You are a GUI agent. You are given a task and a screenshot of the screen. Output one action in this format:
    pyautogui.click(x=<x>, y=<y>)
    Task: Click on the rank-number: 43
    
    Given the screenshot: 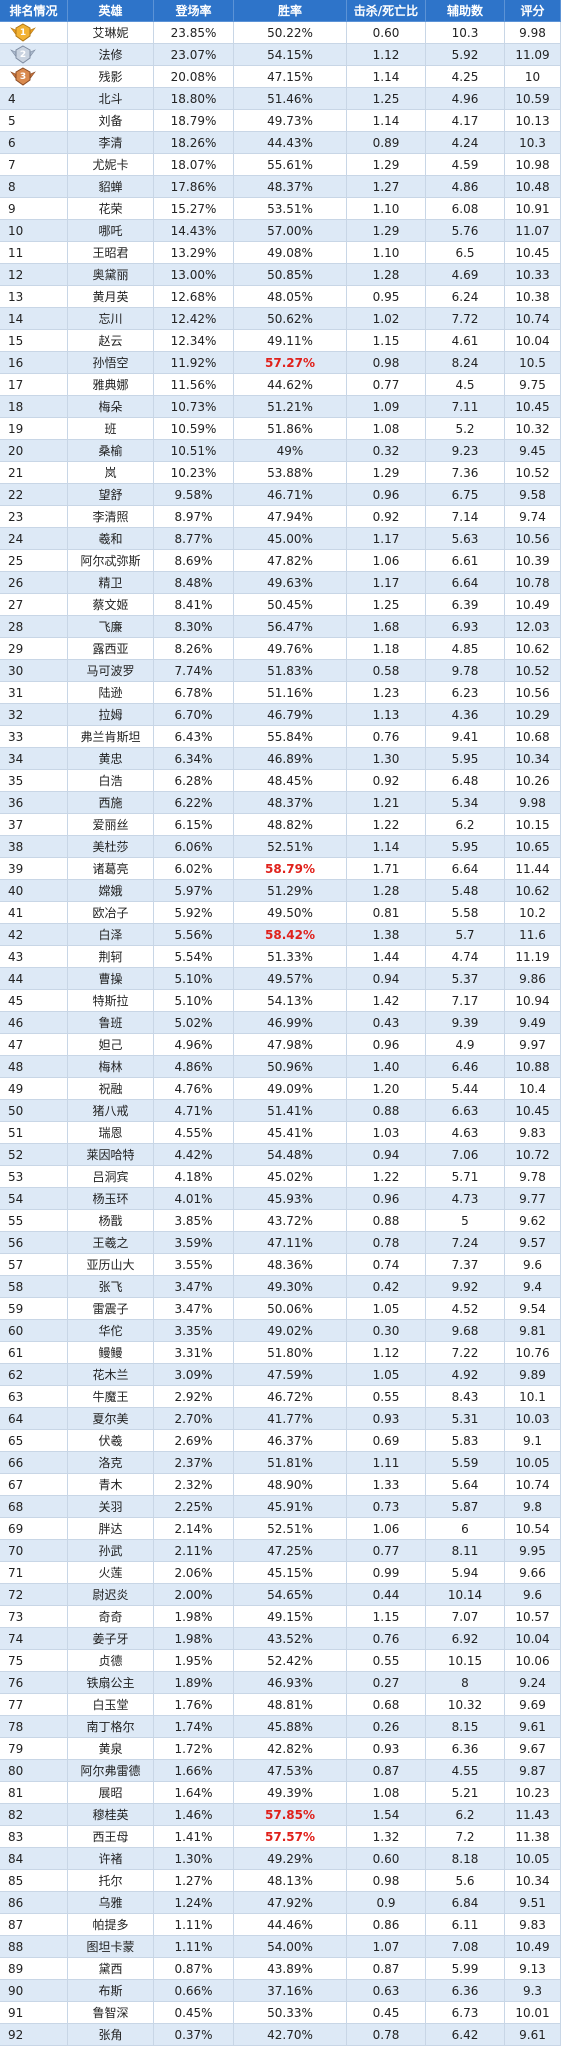 What is the action you would take?
    pyautogui.click(x=16, y=956)
    